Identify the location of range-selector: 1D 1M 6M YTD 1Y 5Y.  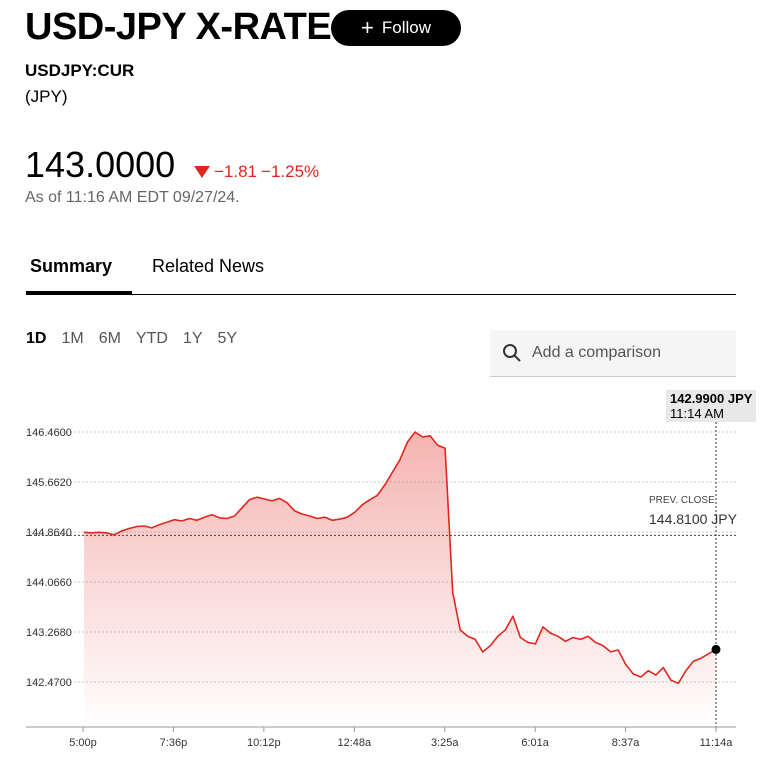
(131, 339).